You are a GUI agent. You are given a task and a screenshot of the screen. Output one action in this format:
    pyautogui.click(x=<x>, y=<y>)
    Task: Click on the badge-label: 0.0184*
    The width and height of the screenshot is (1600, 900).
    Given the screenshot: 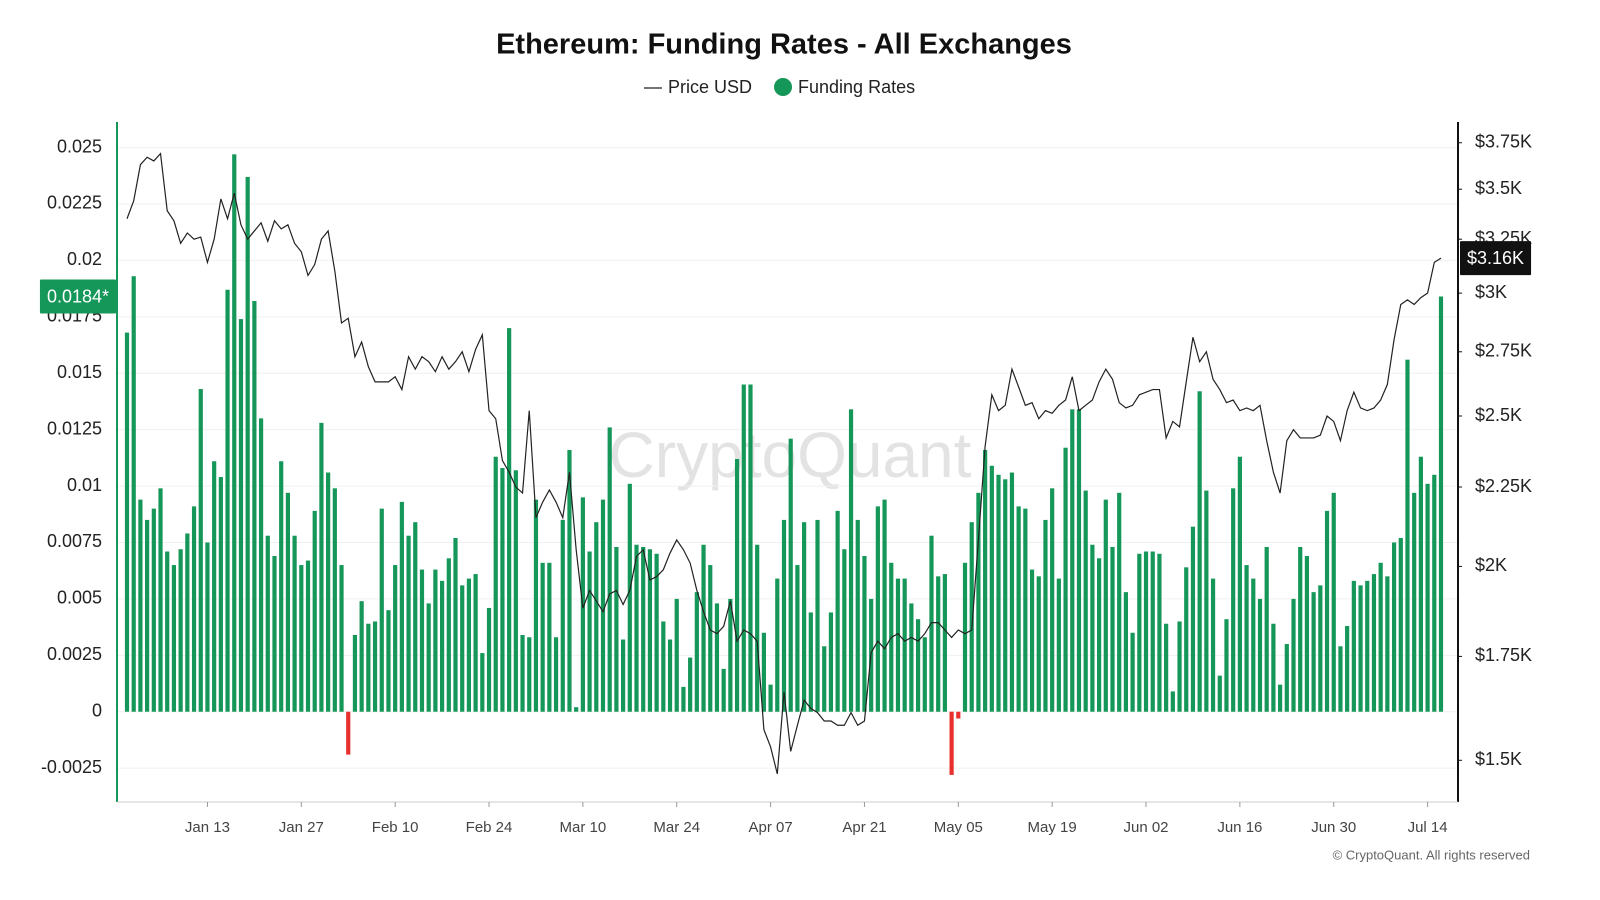 What is the action you would take?
    pyautogui.click(x=78, y=296)
    